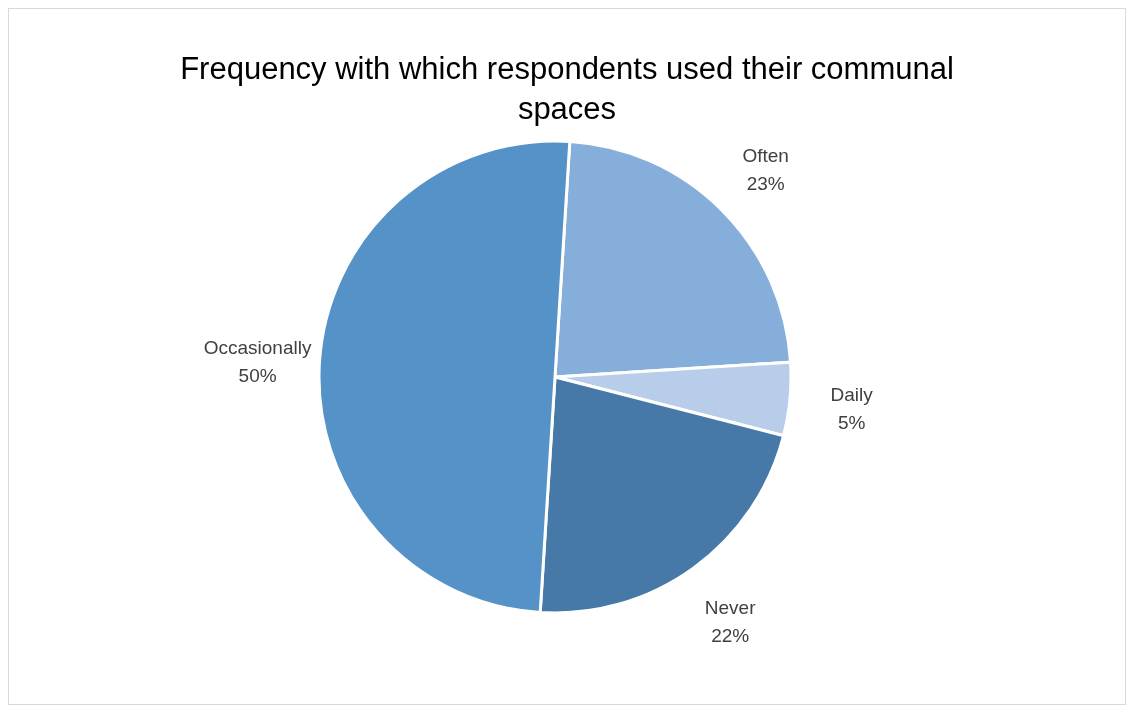 Image resolution: width=1132 pixels, height=711 pixels. What do you see at coordinates (851, 423) in the screenshot?
I see `data-label: 5%` at bounding box center [851, 423].